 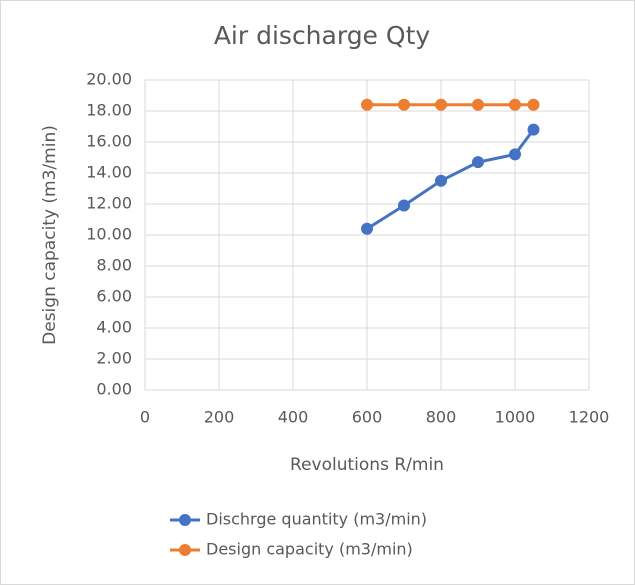 What do you see at coordinates (114, 389) in the screenshot?
I see `y-tick-label: 0.00` at bounding box center [114, 389].